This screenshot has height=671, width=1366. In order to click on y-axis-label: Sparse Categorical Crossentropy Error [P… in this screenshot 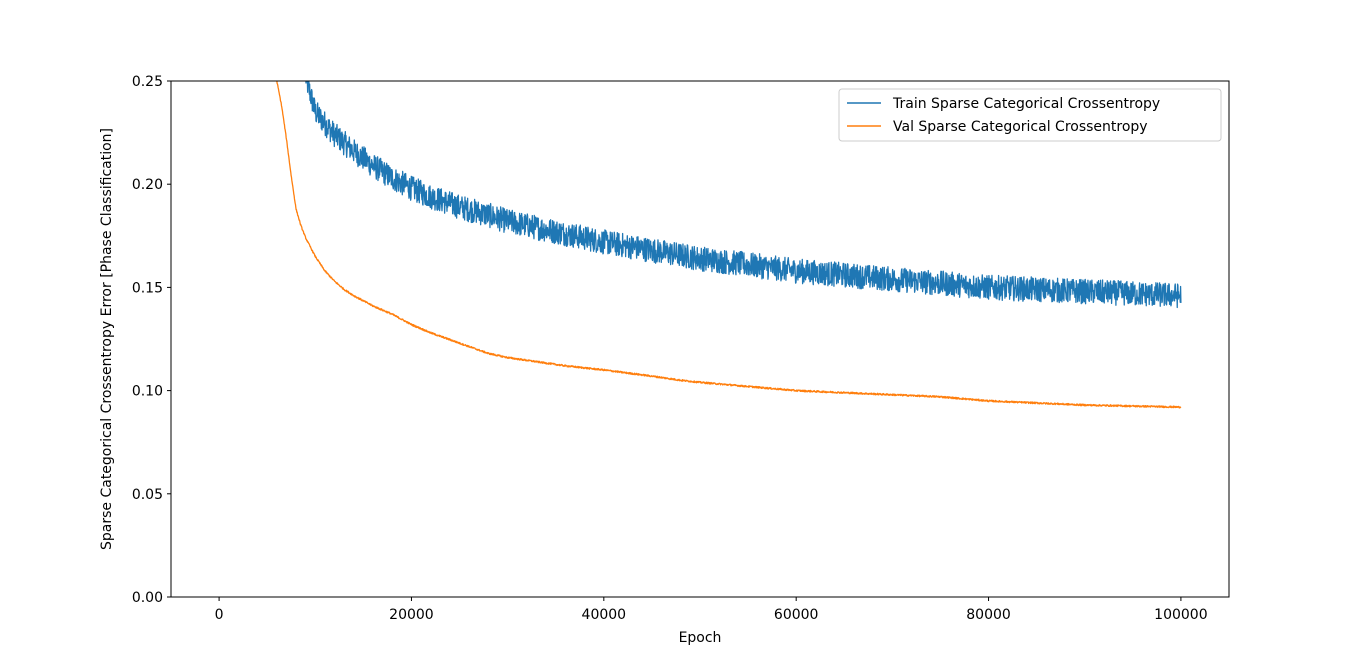, I will do `click(107, 339)`.